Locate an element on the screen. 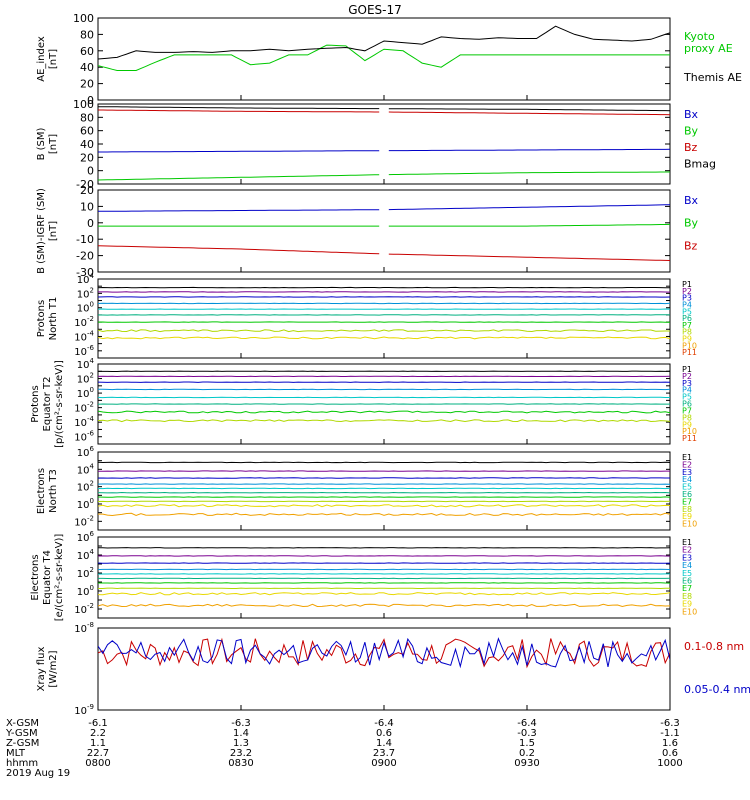 Image resolution: width=750 pixels, height=800 pixels. ephemeris-value: -6.3 is located at coordinates (670, 723).